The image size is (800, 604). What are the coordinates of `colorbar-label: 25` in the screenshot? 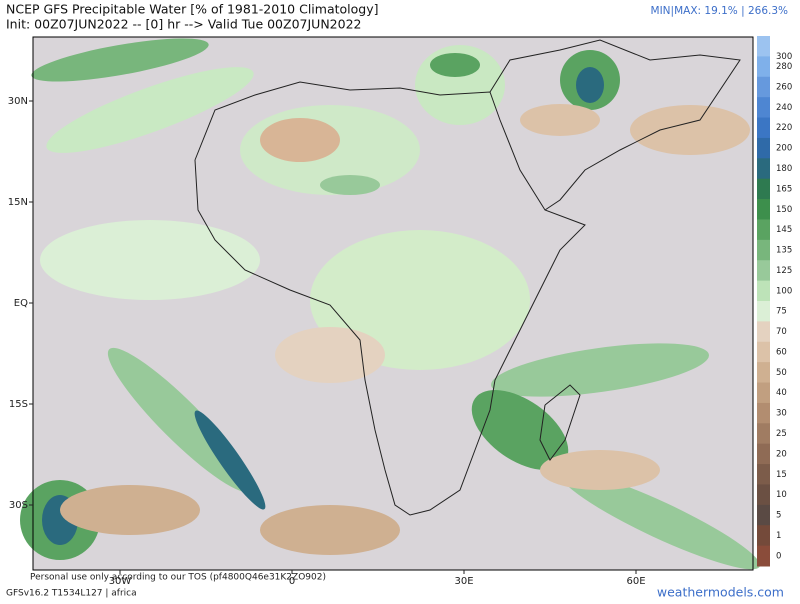 It's located at (781, 434).